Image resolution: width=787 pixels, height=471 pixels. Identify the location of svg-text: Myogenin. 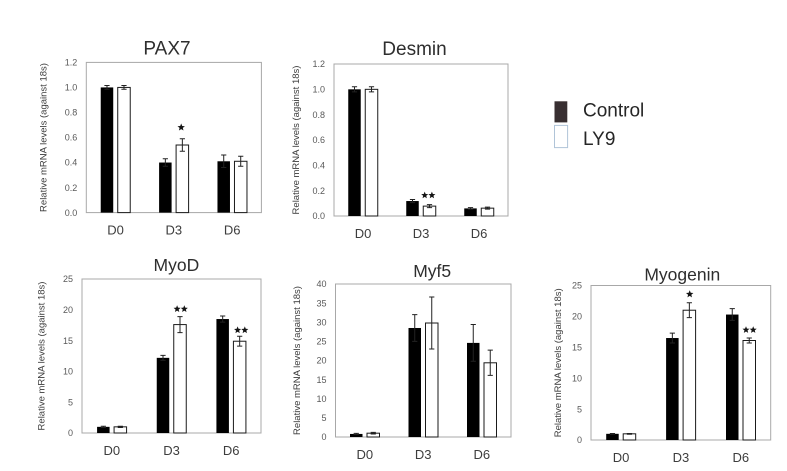
(682, 274).